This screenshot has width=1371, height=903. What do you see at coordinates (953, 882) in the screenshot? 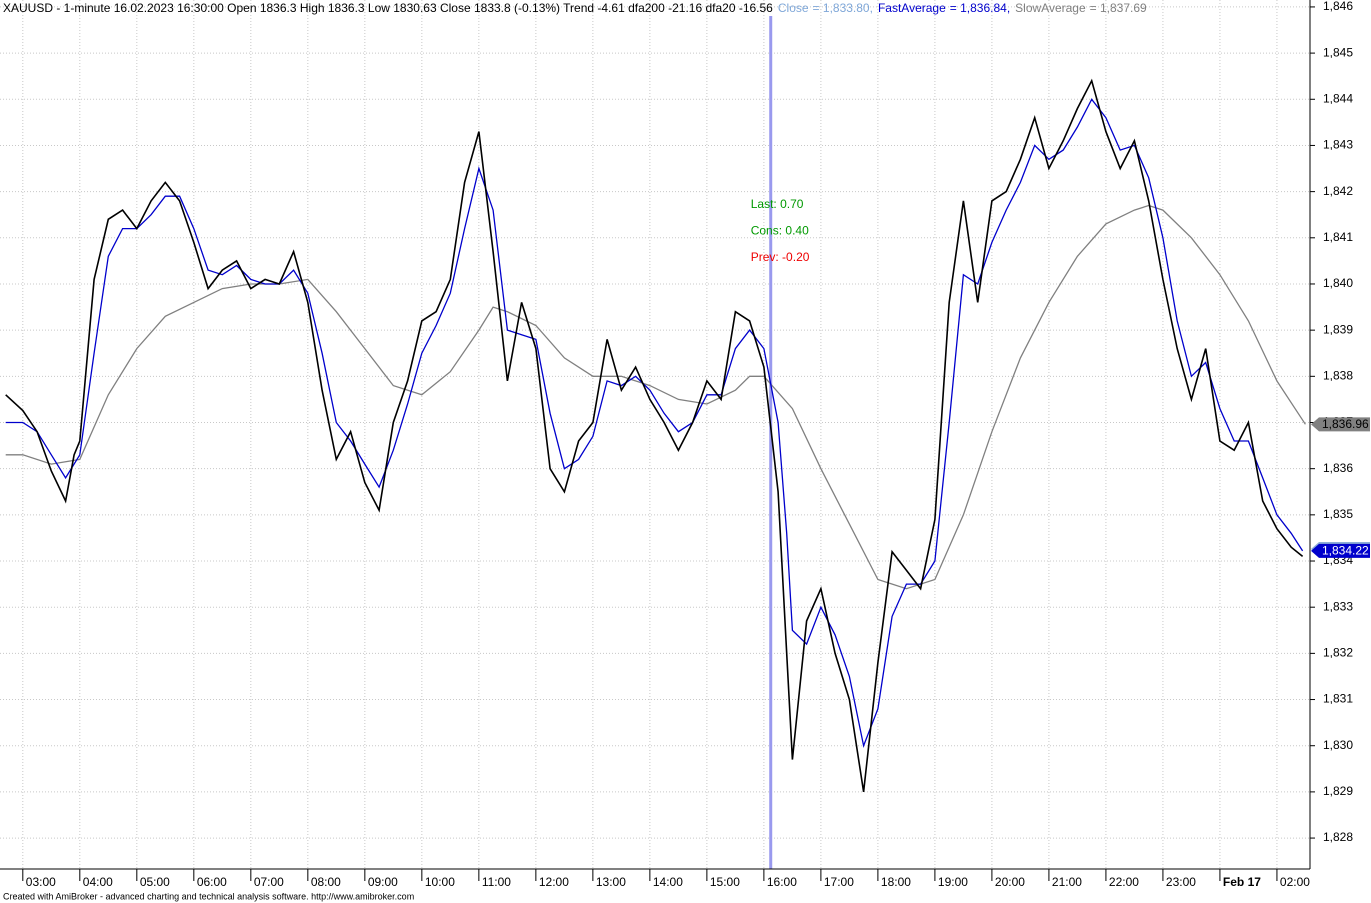
I see `x-tick-label: 19:00` at bounding box center [953, 882].